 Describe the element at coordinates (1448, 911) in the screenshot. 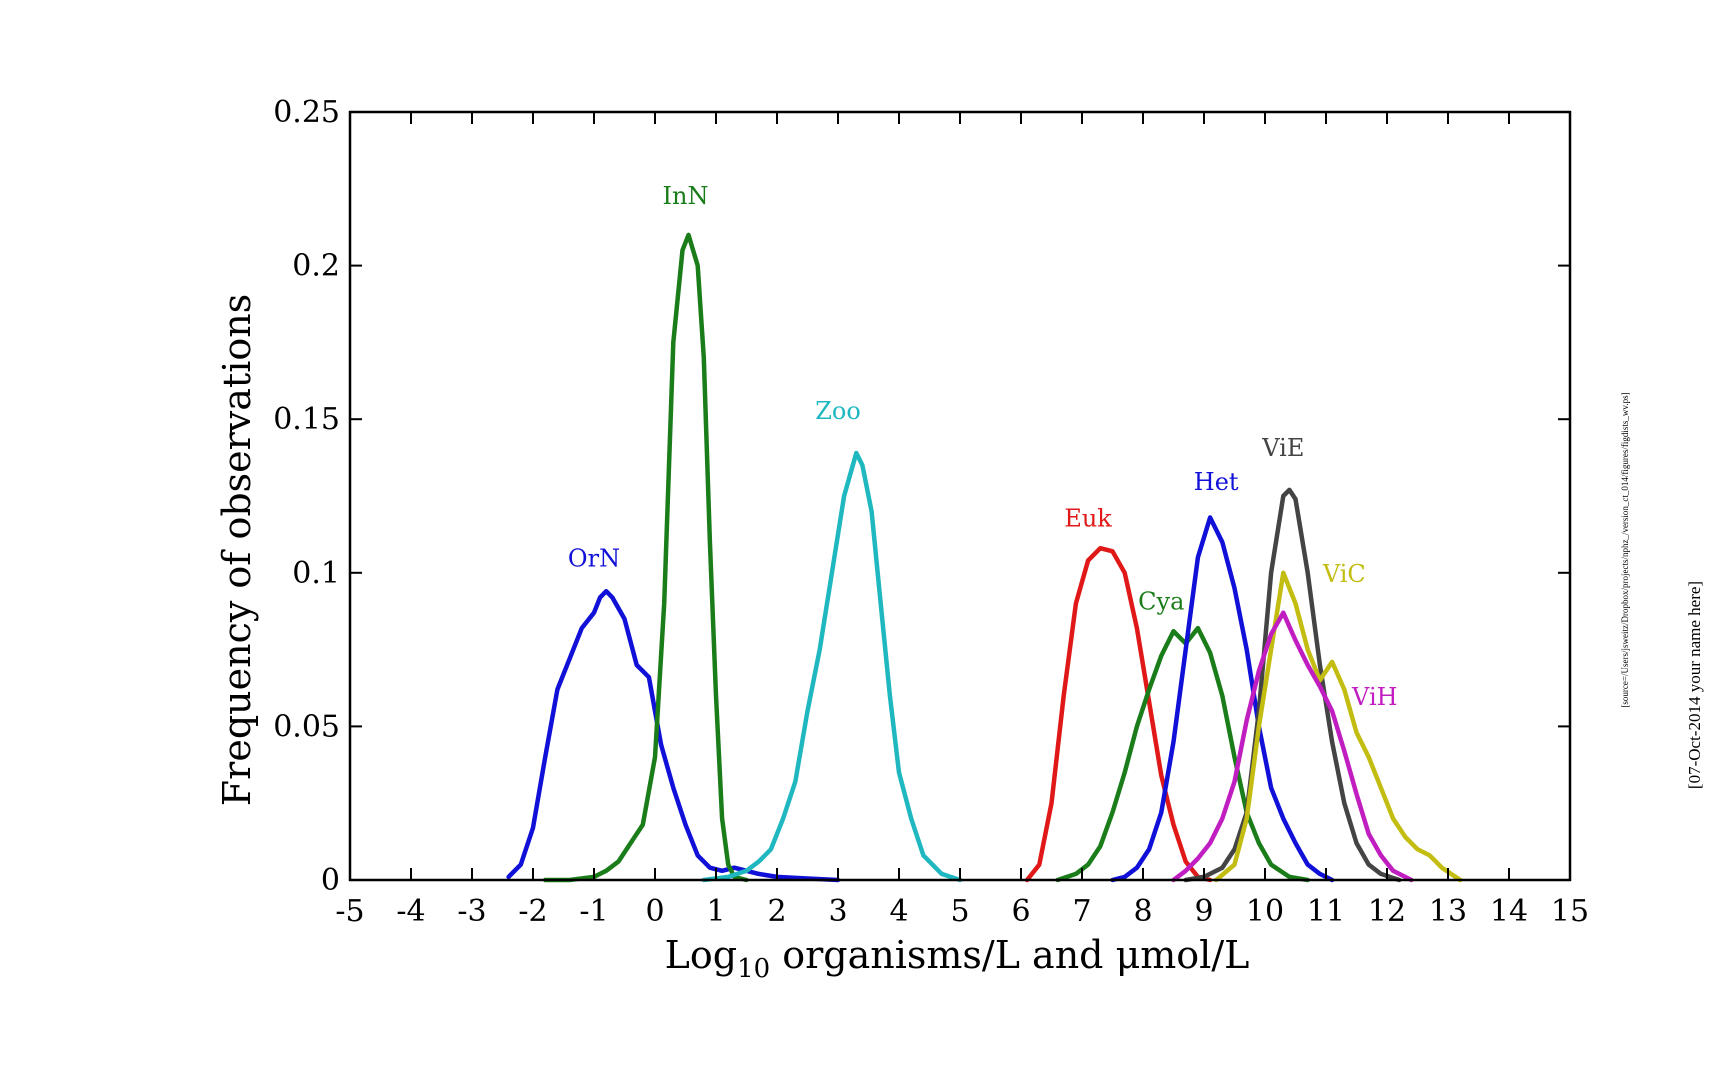

I see `x-tick-label: 13` at that location.